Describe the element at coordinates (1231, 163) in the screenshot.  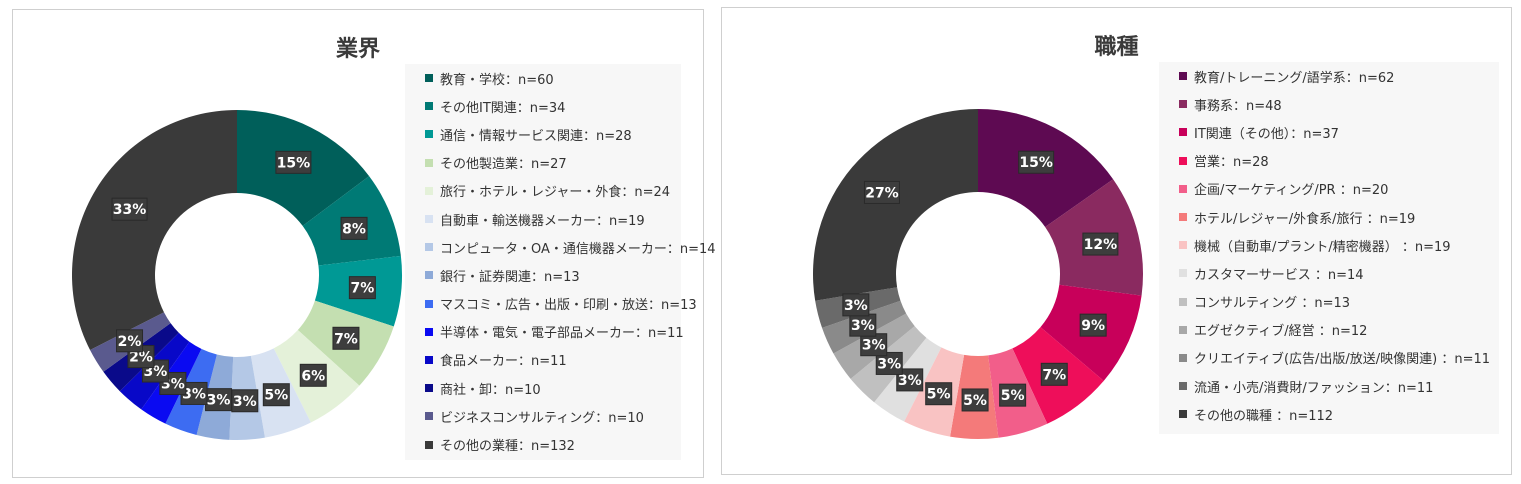
I see `legend-label: 営業：n=28` at that location.